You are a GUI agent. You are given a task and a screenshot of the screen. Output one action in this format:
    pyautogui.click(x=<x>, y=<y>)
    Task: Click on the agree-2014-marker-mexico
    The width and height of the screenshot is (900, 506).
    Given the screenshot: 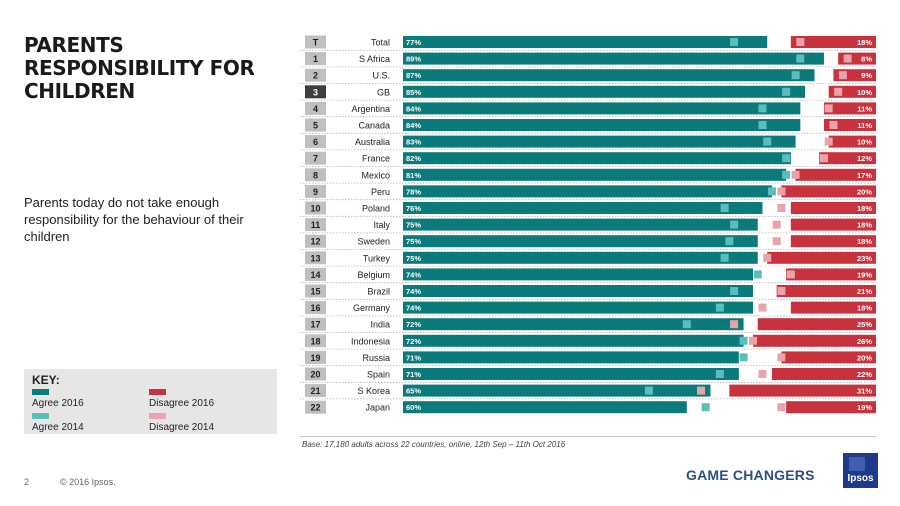 What is the action you would take?
    pyautogui.click(x=786, y=174)
    